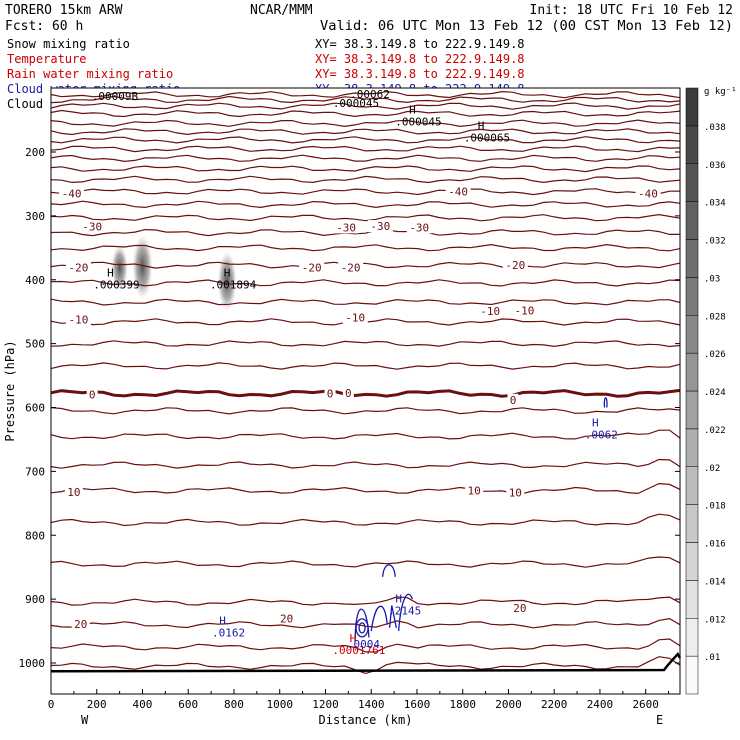  I want to click on colorbar-unit: g kg⁻¹, so click(720, 92).